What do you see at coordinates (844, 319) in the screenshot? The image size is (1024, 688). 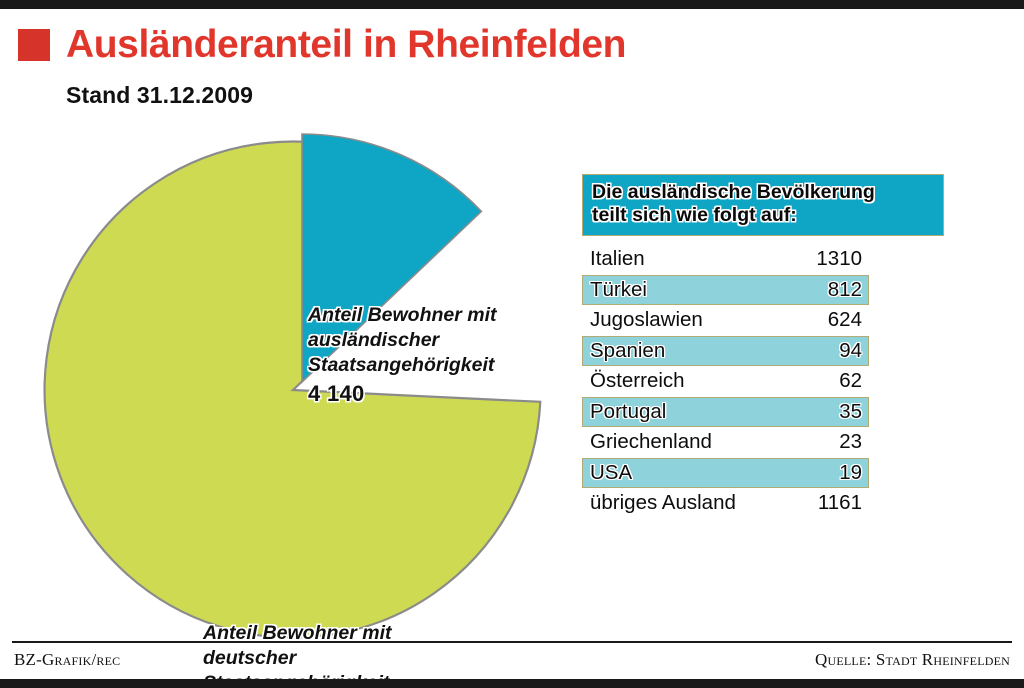 I see `table-cell-count: 624` at bounding box center [844, 319].